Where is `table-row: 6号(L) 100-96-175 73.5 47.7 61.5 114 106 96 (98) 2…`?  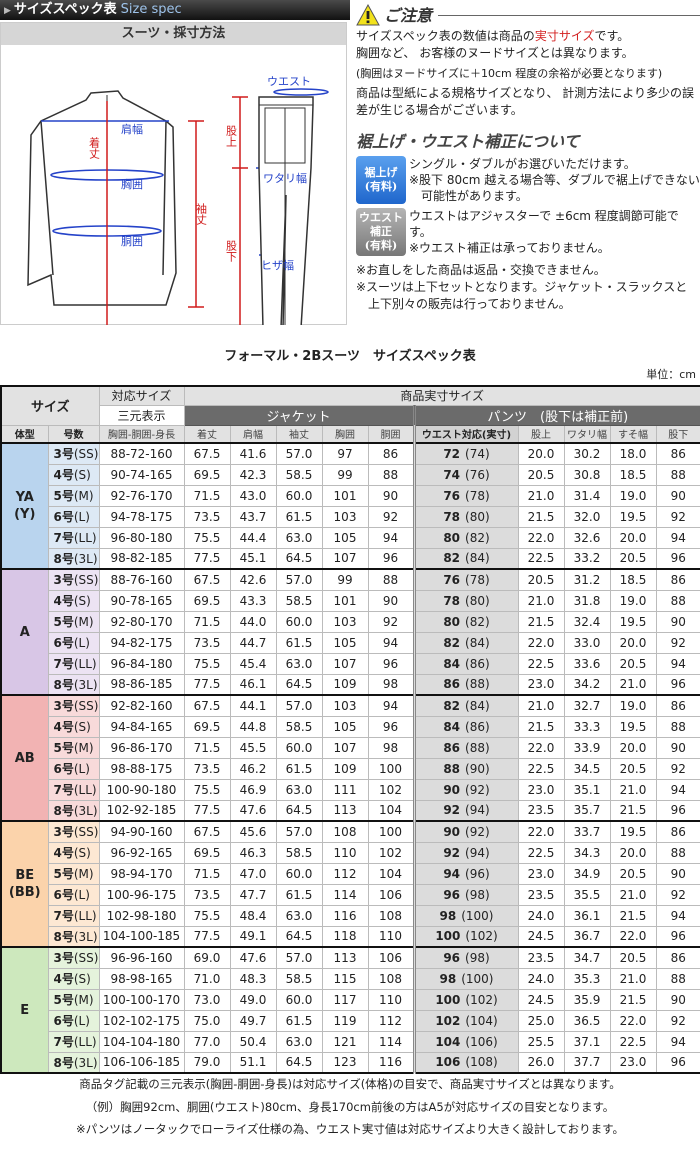
table-row: 6号(L) 100-96-175 73.5 47.7 61.5 114 106 96 (98) 2… is located at coordinates (350, 894).